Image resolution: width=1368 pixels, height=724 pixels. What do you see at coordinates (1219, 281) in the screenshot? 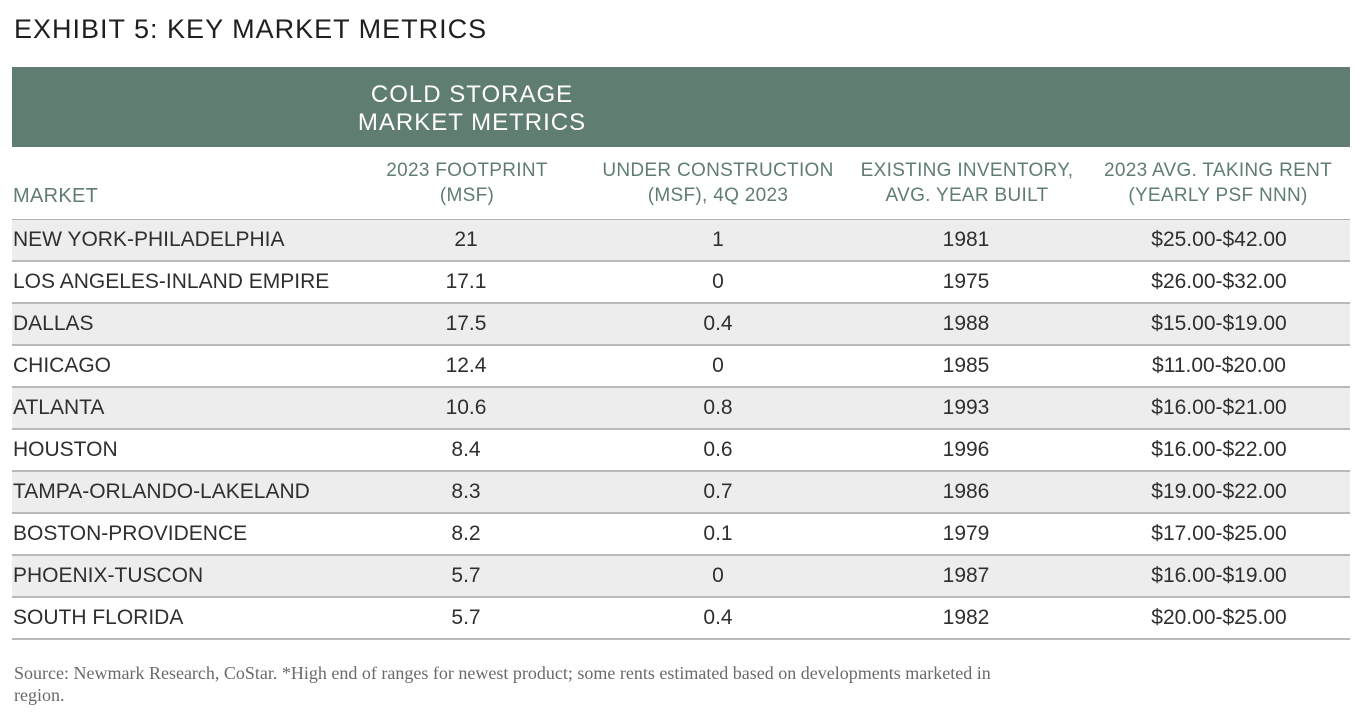
I see `cell-rent: $26.00-$32.00` at bounding box center [1219, 281].